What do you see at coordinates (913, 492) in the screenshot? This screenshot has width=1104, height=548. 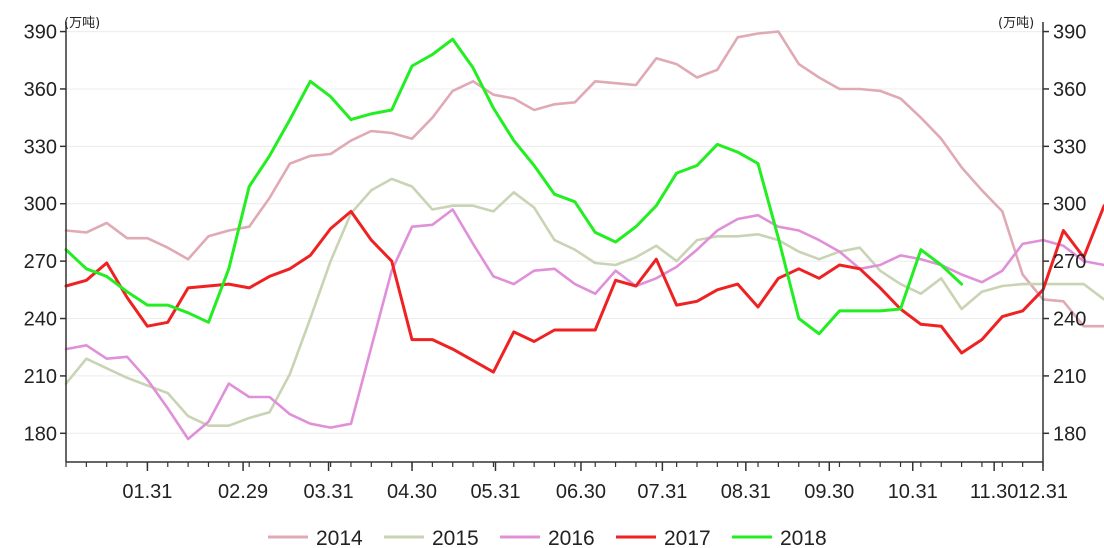 I see `x-tick-label: 10.31` at bounding box center [913, 492].